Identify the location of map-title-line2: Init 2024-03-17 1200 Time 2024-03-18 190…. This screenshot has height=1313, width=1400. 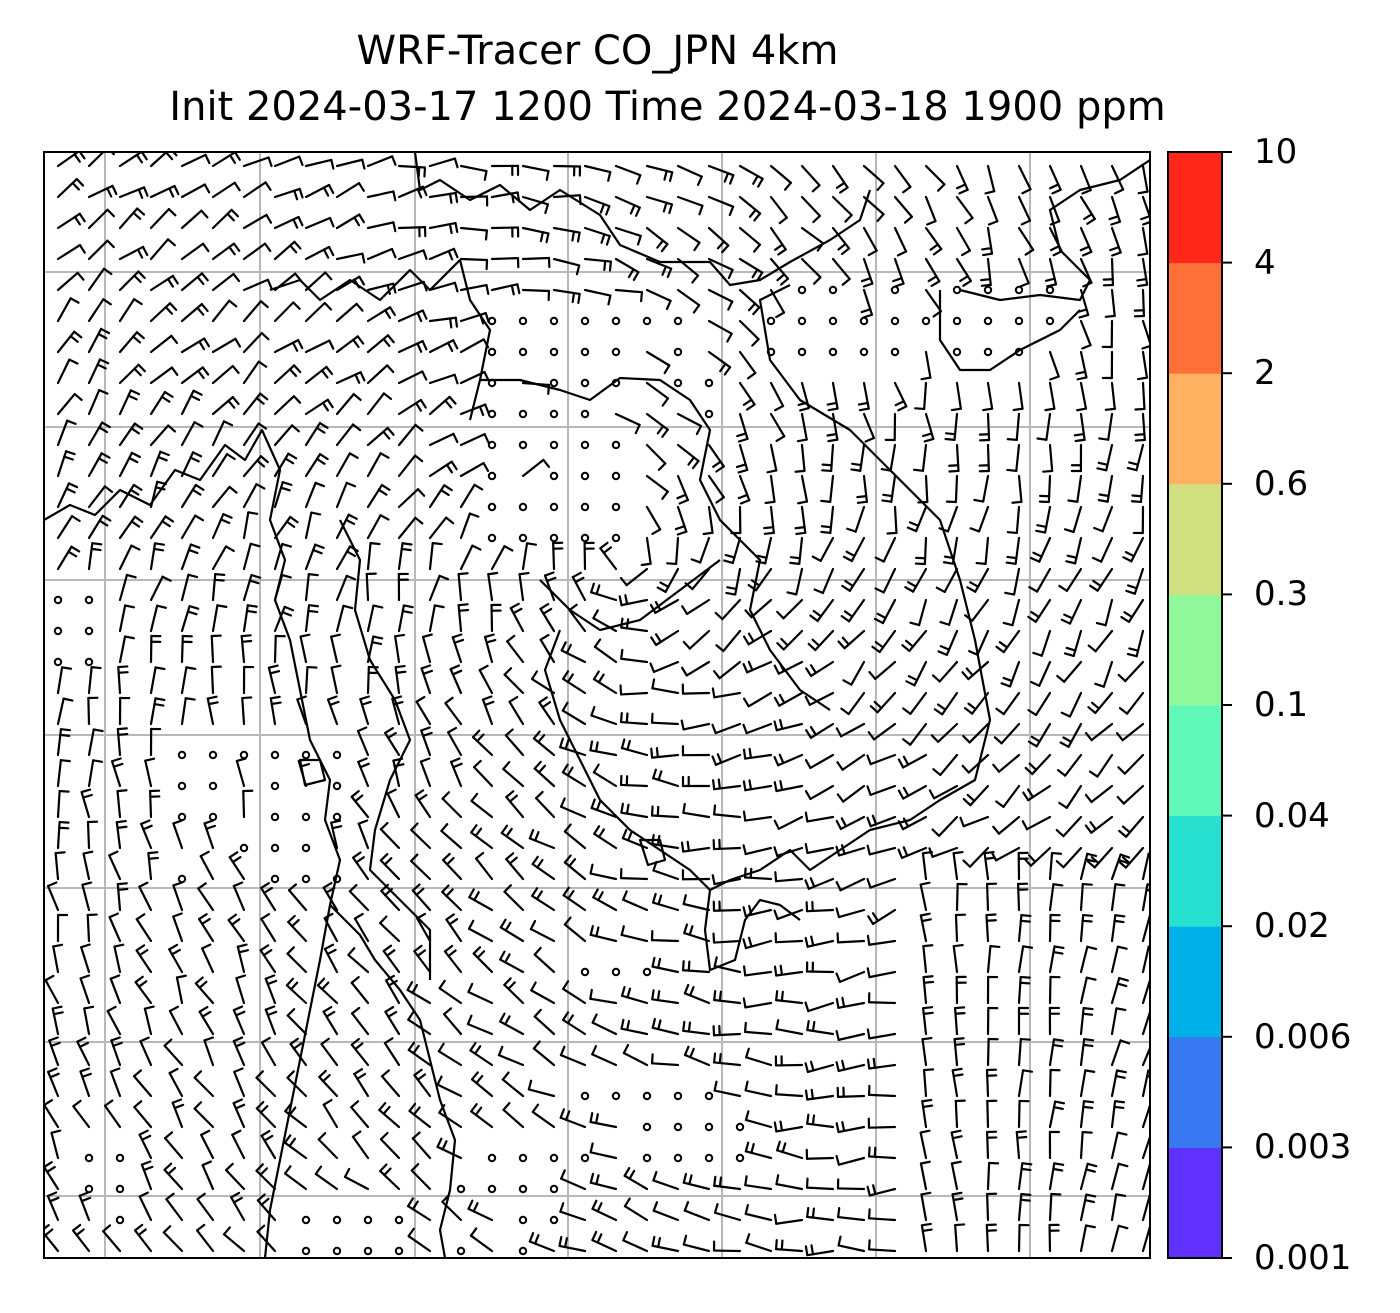
(667, 107).